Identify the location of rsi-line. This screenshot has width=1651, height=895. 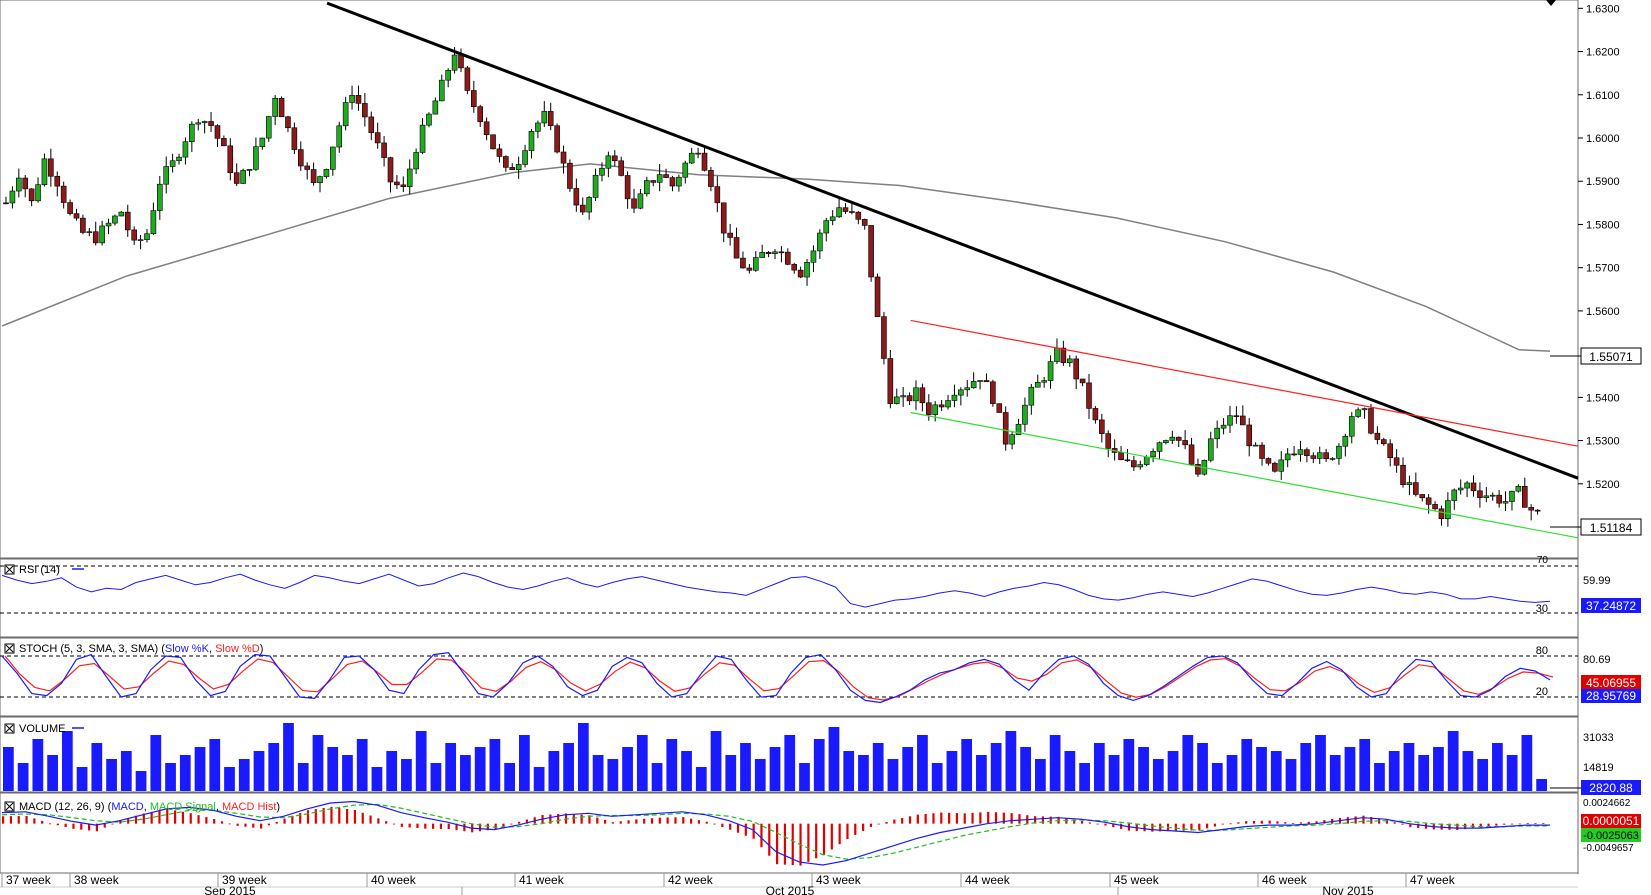
(776, 590).